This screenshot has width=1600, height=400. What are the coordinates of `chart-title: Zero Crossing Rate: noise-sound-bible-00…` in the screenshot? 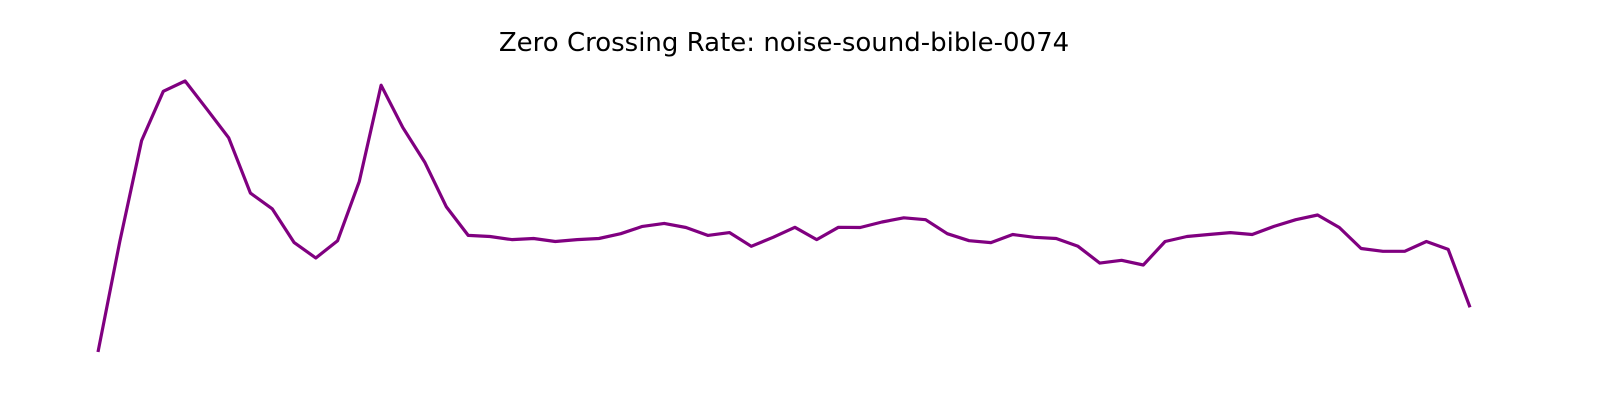 It's located at (784, 43).